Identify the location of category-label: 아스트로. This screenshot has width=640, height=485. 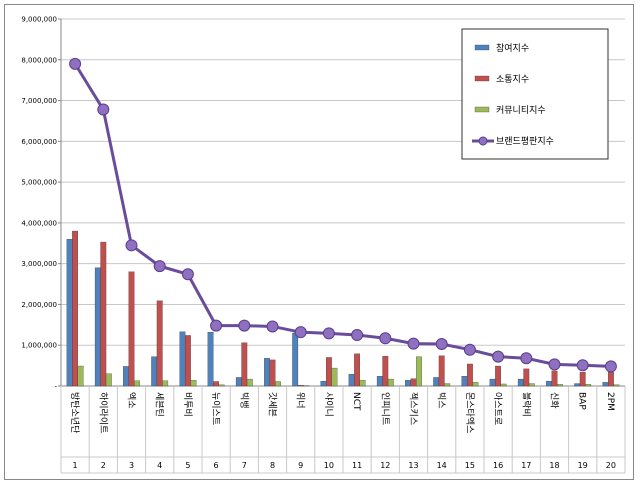
(497, 408).